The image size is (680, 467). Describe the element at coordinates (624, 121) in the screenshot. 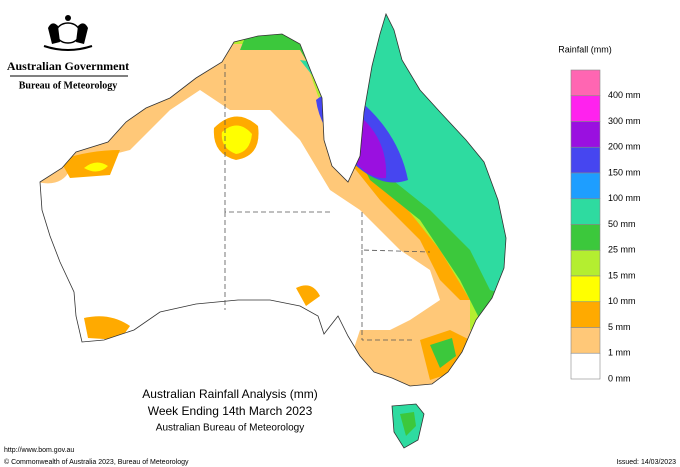

I see `legend-label: 300 mm` at that location.